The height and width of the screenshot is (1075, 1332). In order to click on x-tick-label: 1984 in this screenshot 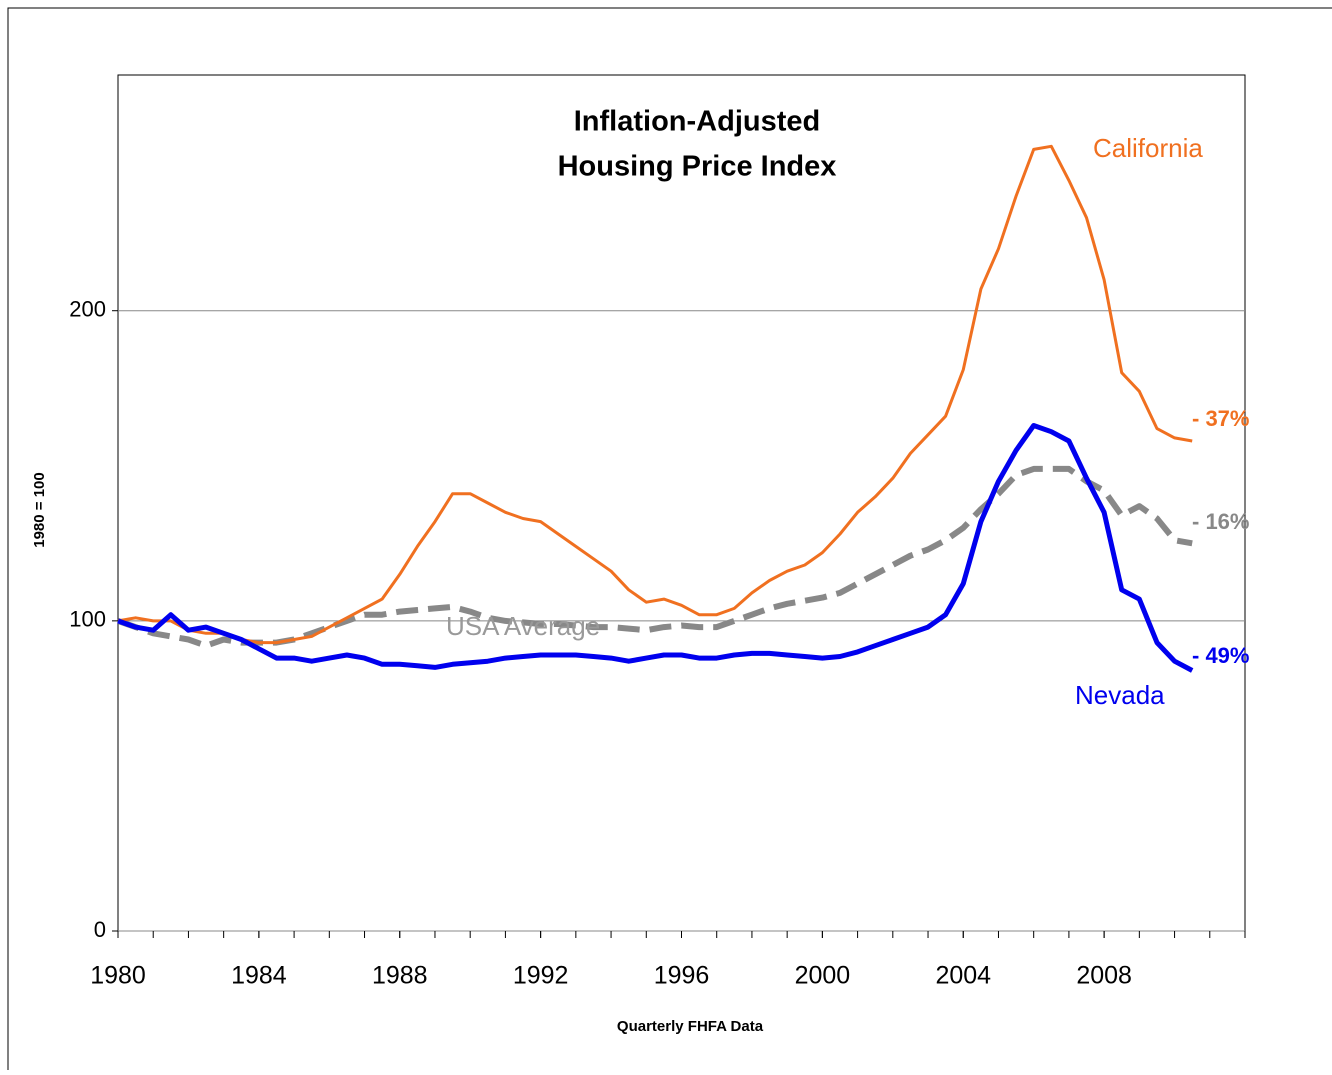, I will do `click(259, 976)`.